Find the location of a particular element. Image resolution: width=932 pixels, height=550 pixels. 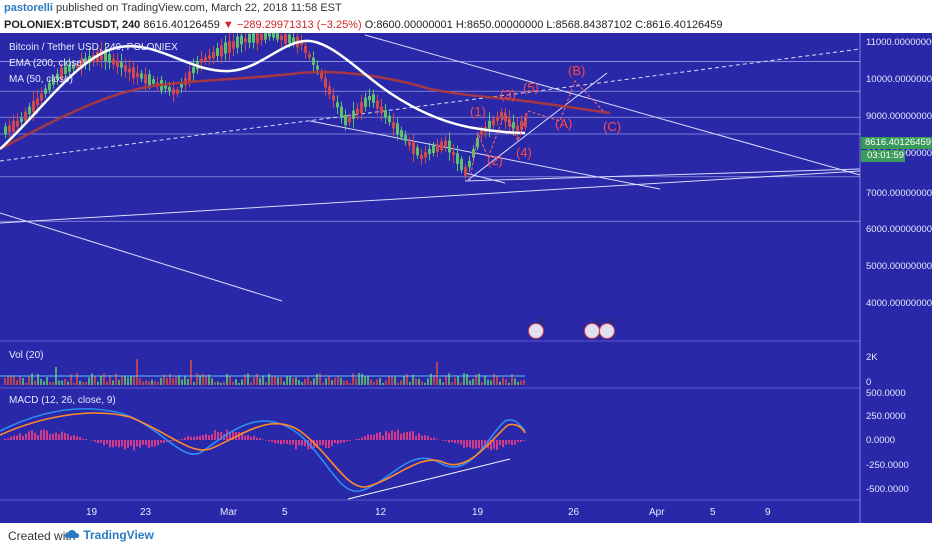

time-tick: 12 is located at coordinates (381, 512).